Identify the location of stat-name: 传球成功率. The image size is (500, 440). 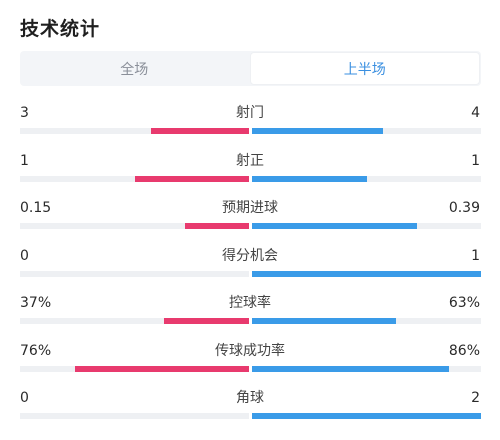
(250, 350).